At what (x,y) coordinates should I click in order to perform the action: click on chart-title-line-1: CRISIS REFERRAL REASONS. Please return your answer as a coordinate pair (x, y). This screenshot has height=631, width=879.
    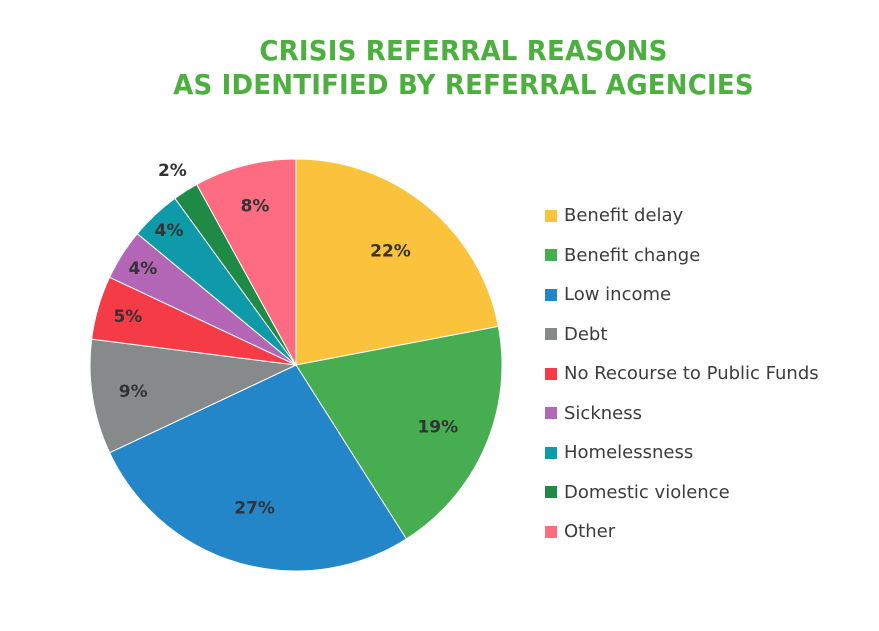
    Looking at the image, I should click on (463, 50).